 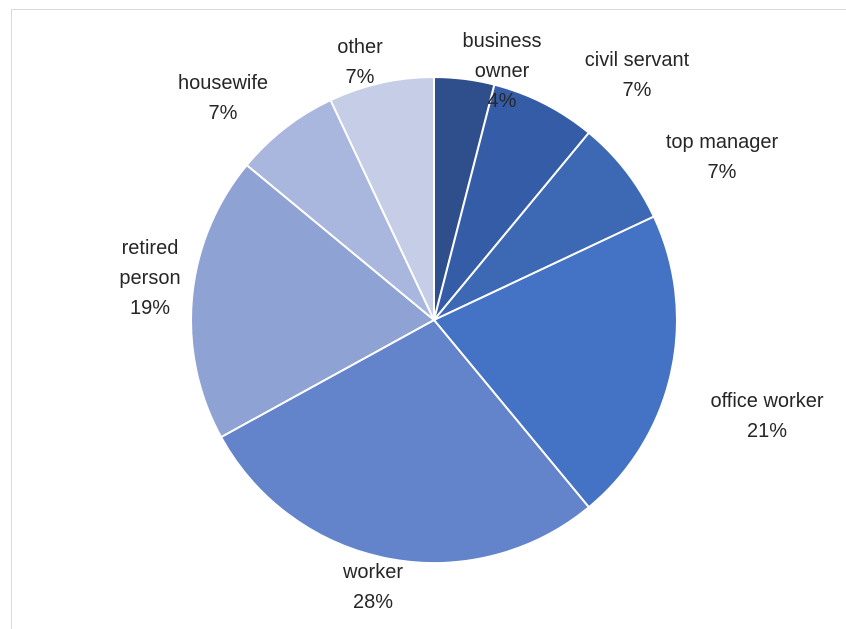 I want to click on slice-name-line: business, so click(x=502, y=41).